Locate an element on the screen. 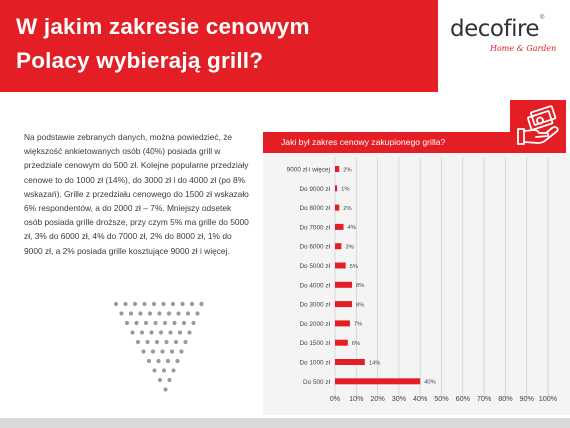  x-tick-label: 100% is located at coordinates (548, 398).